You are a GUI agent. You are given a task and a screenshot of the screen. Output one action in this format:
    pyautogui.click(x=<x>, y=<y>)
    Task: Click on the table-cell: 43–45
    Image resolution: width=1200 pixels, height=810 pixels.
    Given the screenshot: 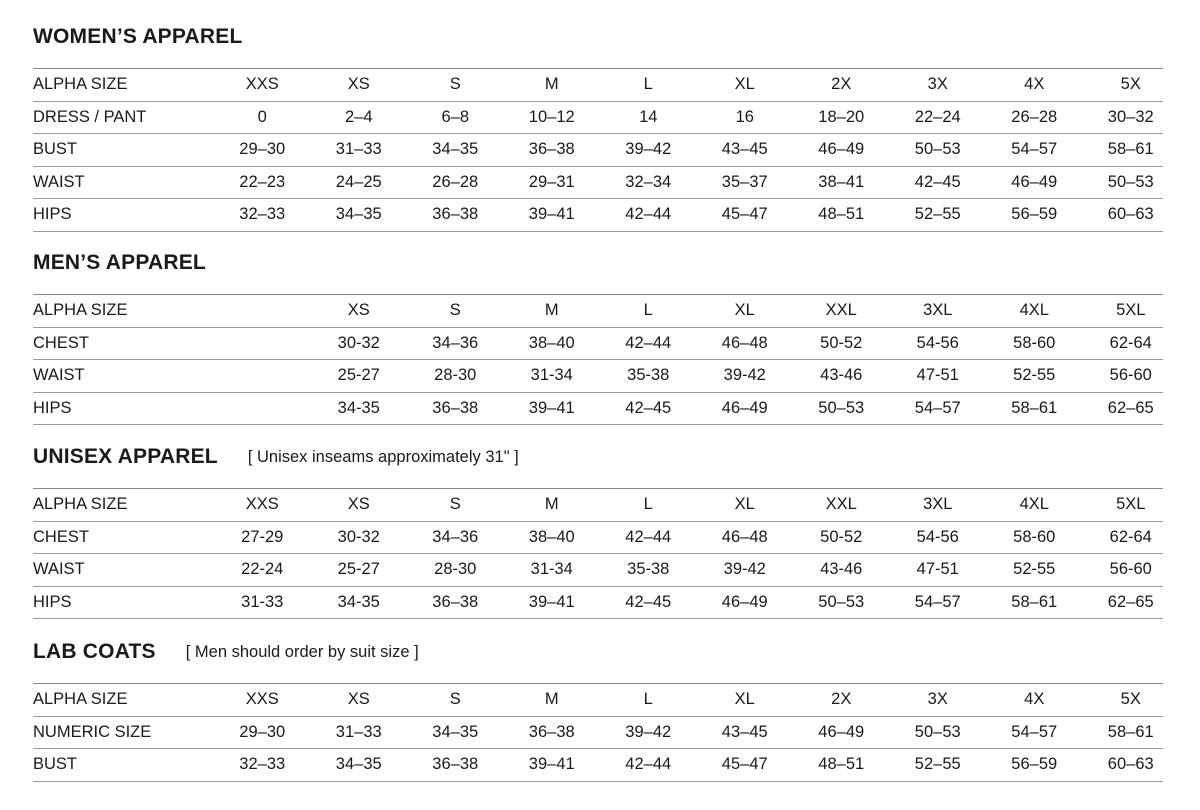 What is the action you would take?
    pyautogui.click(x=744, y=731)
    